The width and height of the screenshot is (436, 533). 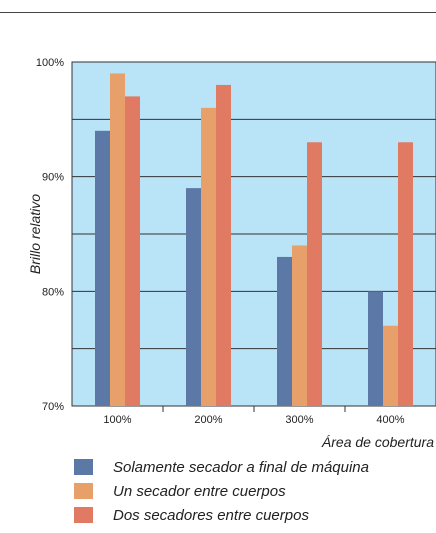 What do you see at coordinates (199, 491) in the screenshot?
I see `legend-label: Un secador entre cuerpos` at bounding box center [199, 491].